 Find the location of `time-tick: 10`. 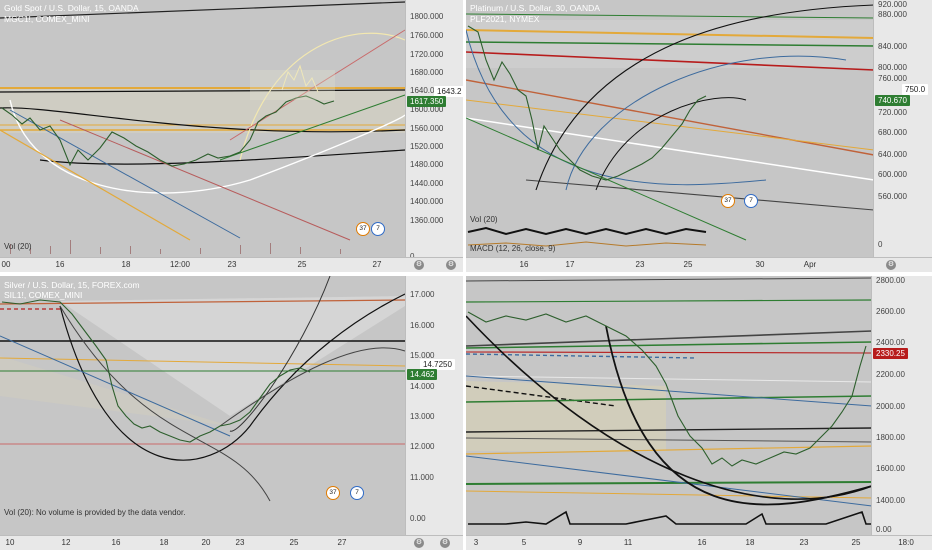

time-tick: 10 is located at coordinates (10, 542).